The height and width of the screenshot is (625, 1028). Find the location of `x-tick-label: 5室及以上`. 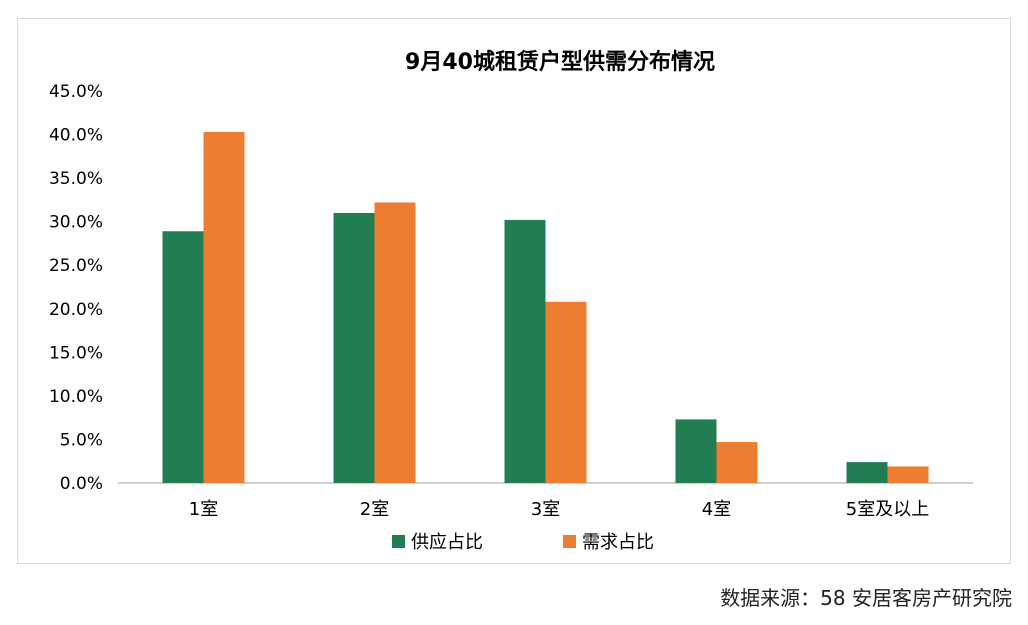

x-tick-label: 5室及以上 is located at coordinates (887, 509).